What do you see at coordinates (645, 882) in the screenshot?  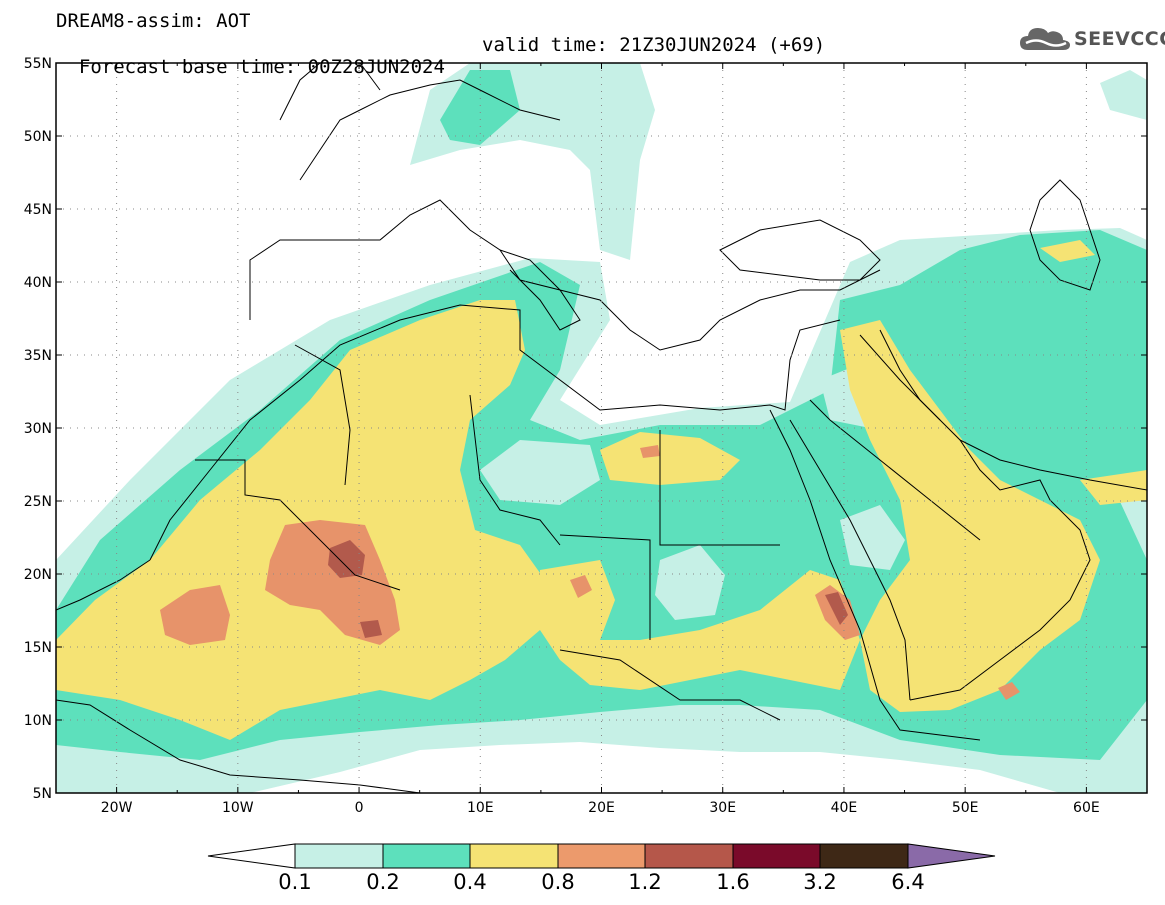 I see `colorbar-label: 1.2` at bounding box center [645, 882].